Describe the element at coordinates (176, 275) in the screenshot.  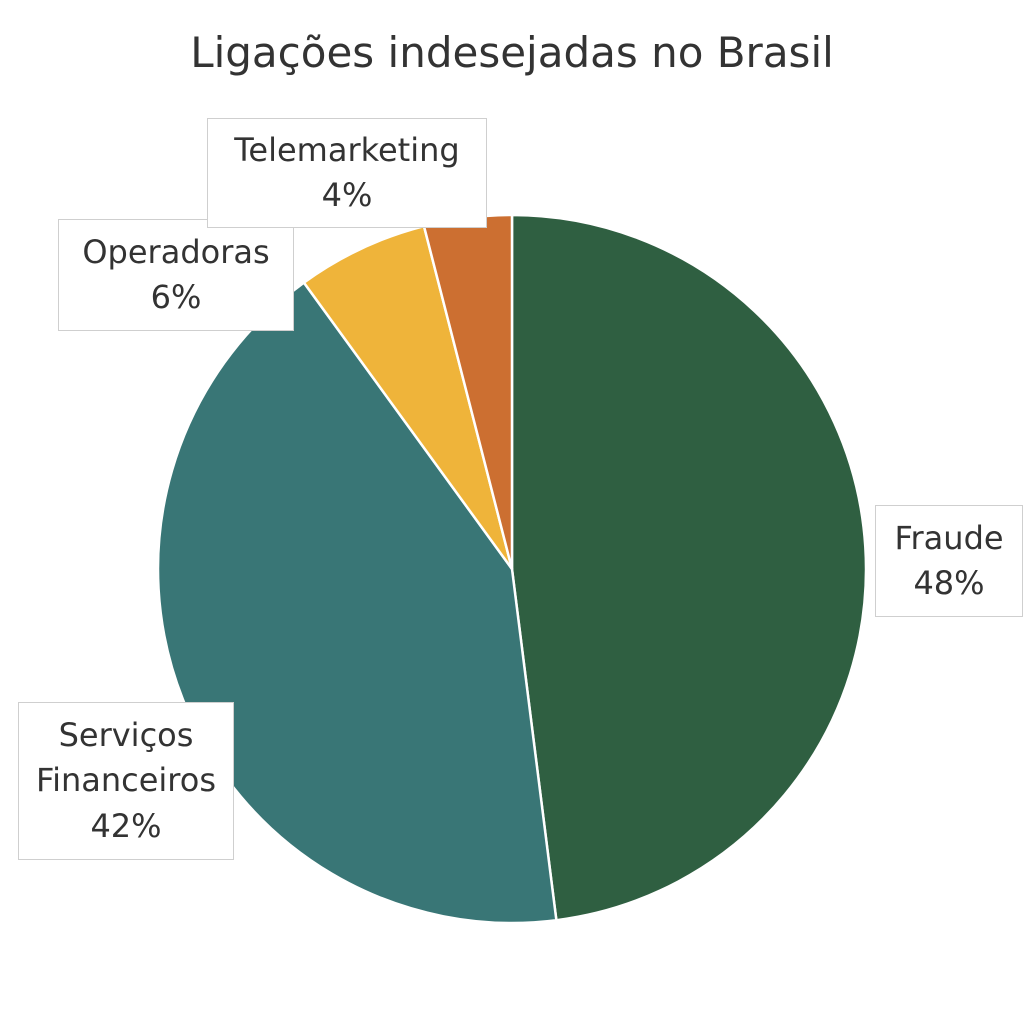
I see `label-operadoras: Operadoras 6%` at that location.